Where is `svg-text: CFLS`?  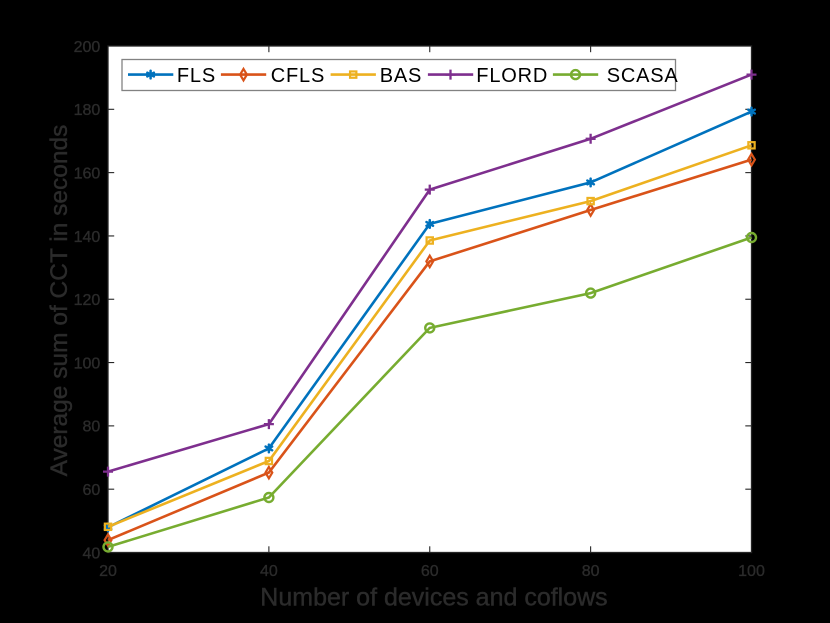
svg-text: CFLS is located at coordinates (298, 76).